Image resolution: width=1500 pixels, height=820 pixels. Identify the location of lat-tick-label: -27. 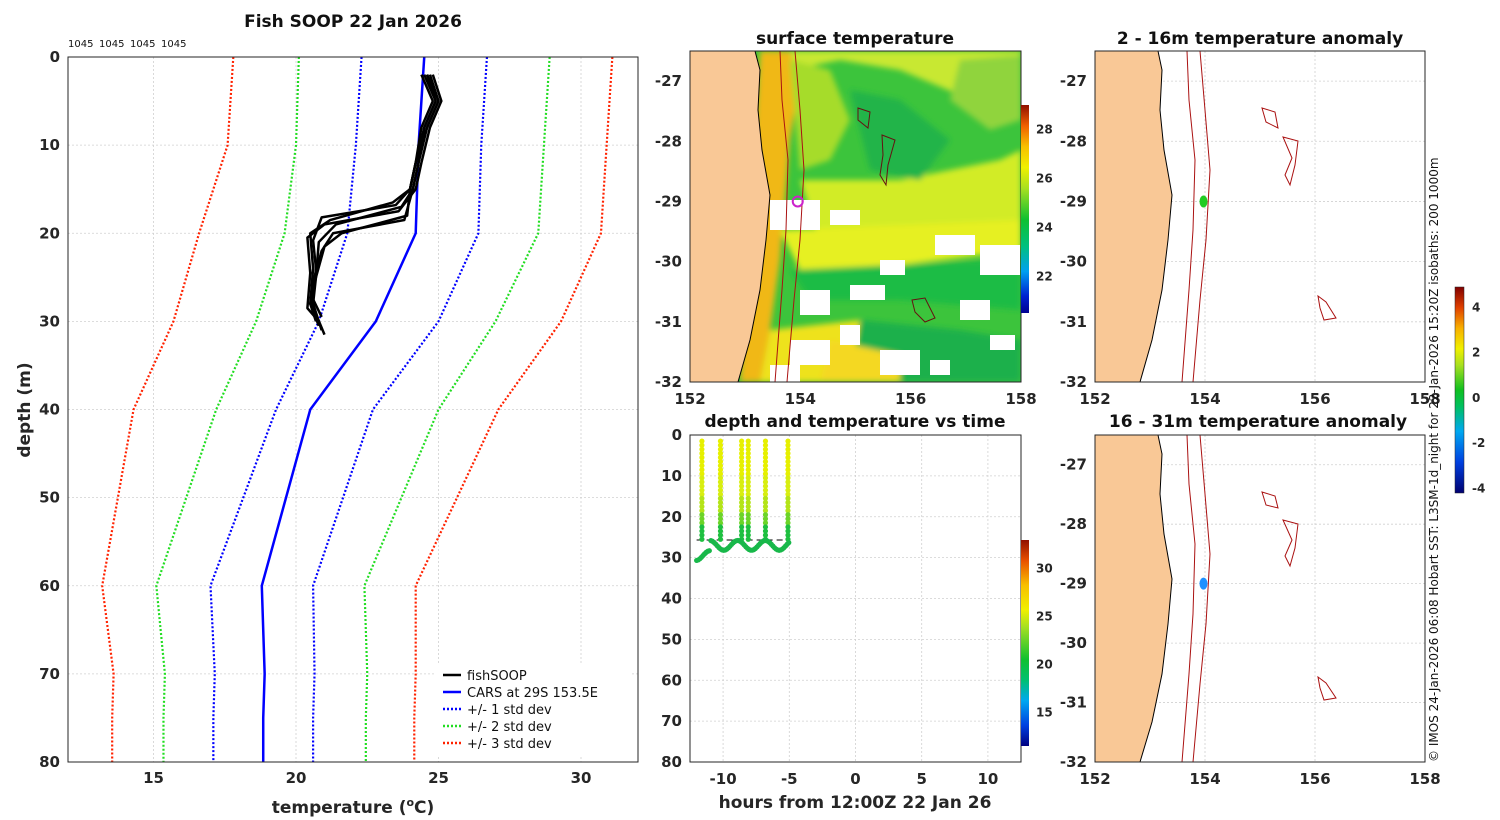
(1073, 81).